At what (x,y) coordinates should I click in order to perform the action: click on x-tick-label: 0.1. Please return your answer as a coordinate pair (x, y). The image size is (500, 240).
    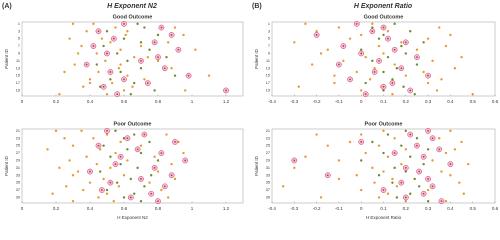
    Looking at the image, I should click on (383, 208).